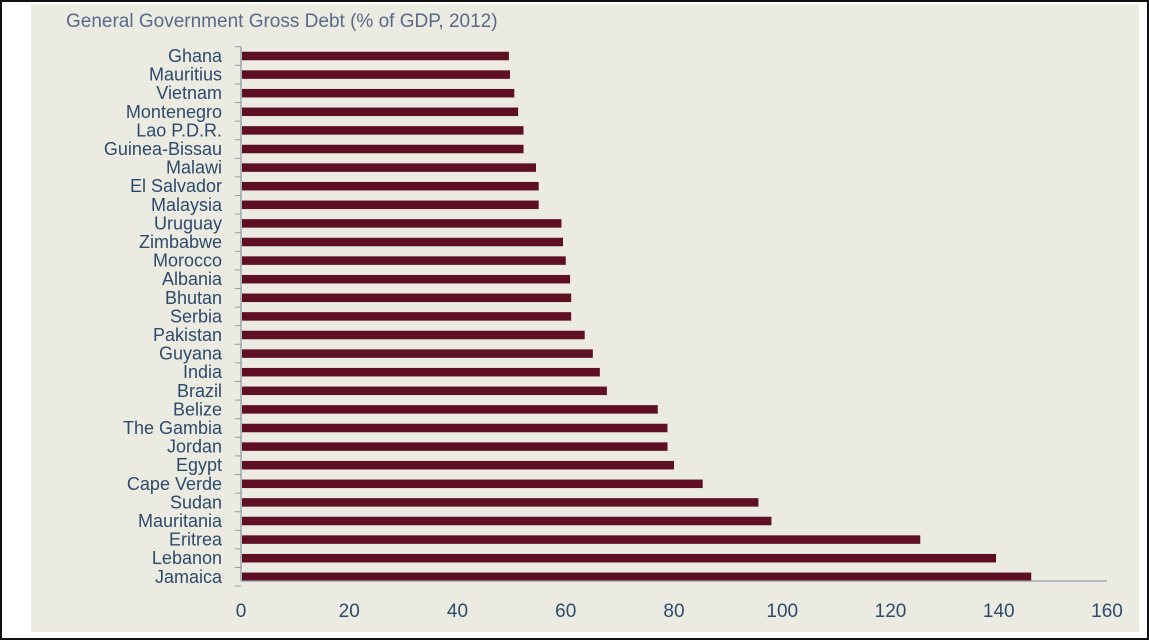 Image resolution: width=1149 pixels, height=640 pixels. I want to click on x-tick-label: 0, so click(241, 611).